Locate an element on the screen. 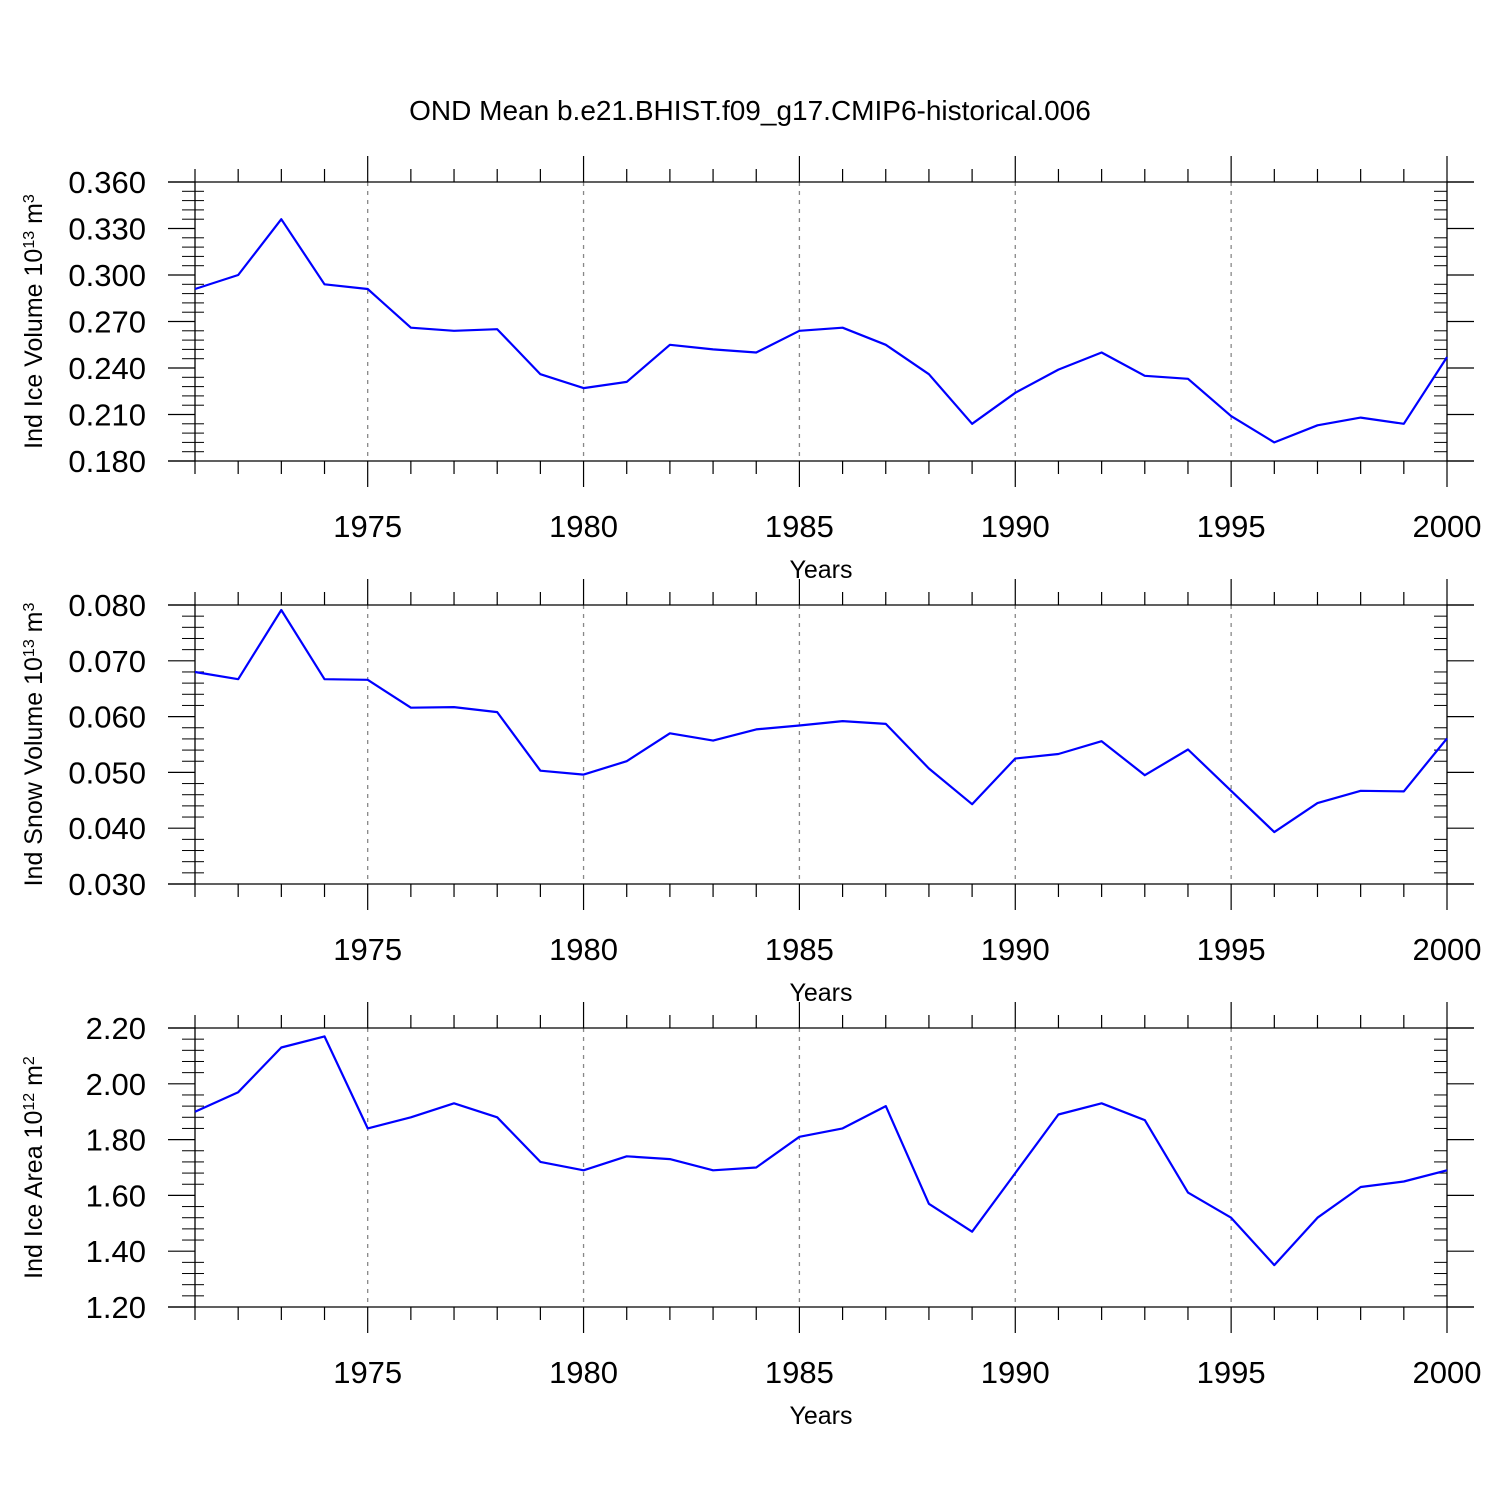 The image size is (1500, 1500). y-axis-label: Ind Ice Volume 1013 m3 is located at coordinates (34, 321).